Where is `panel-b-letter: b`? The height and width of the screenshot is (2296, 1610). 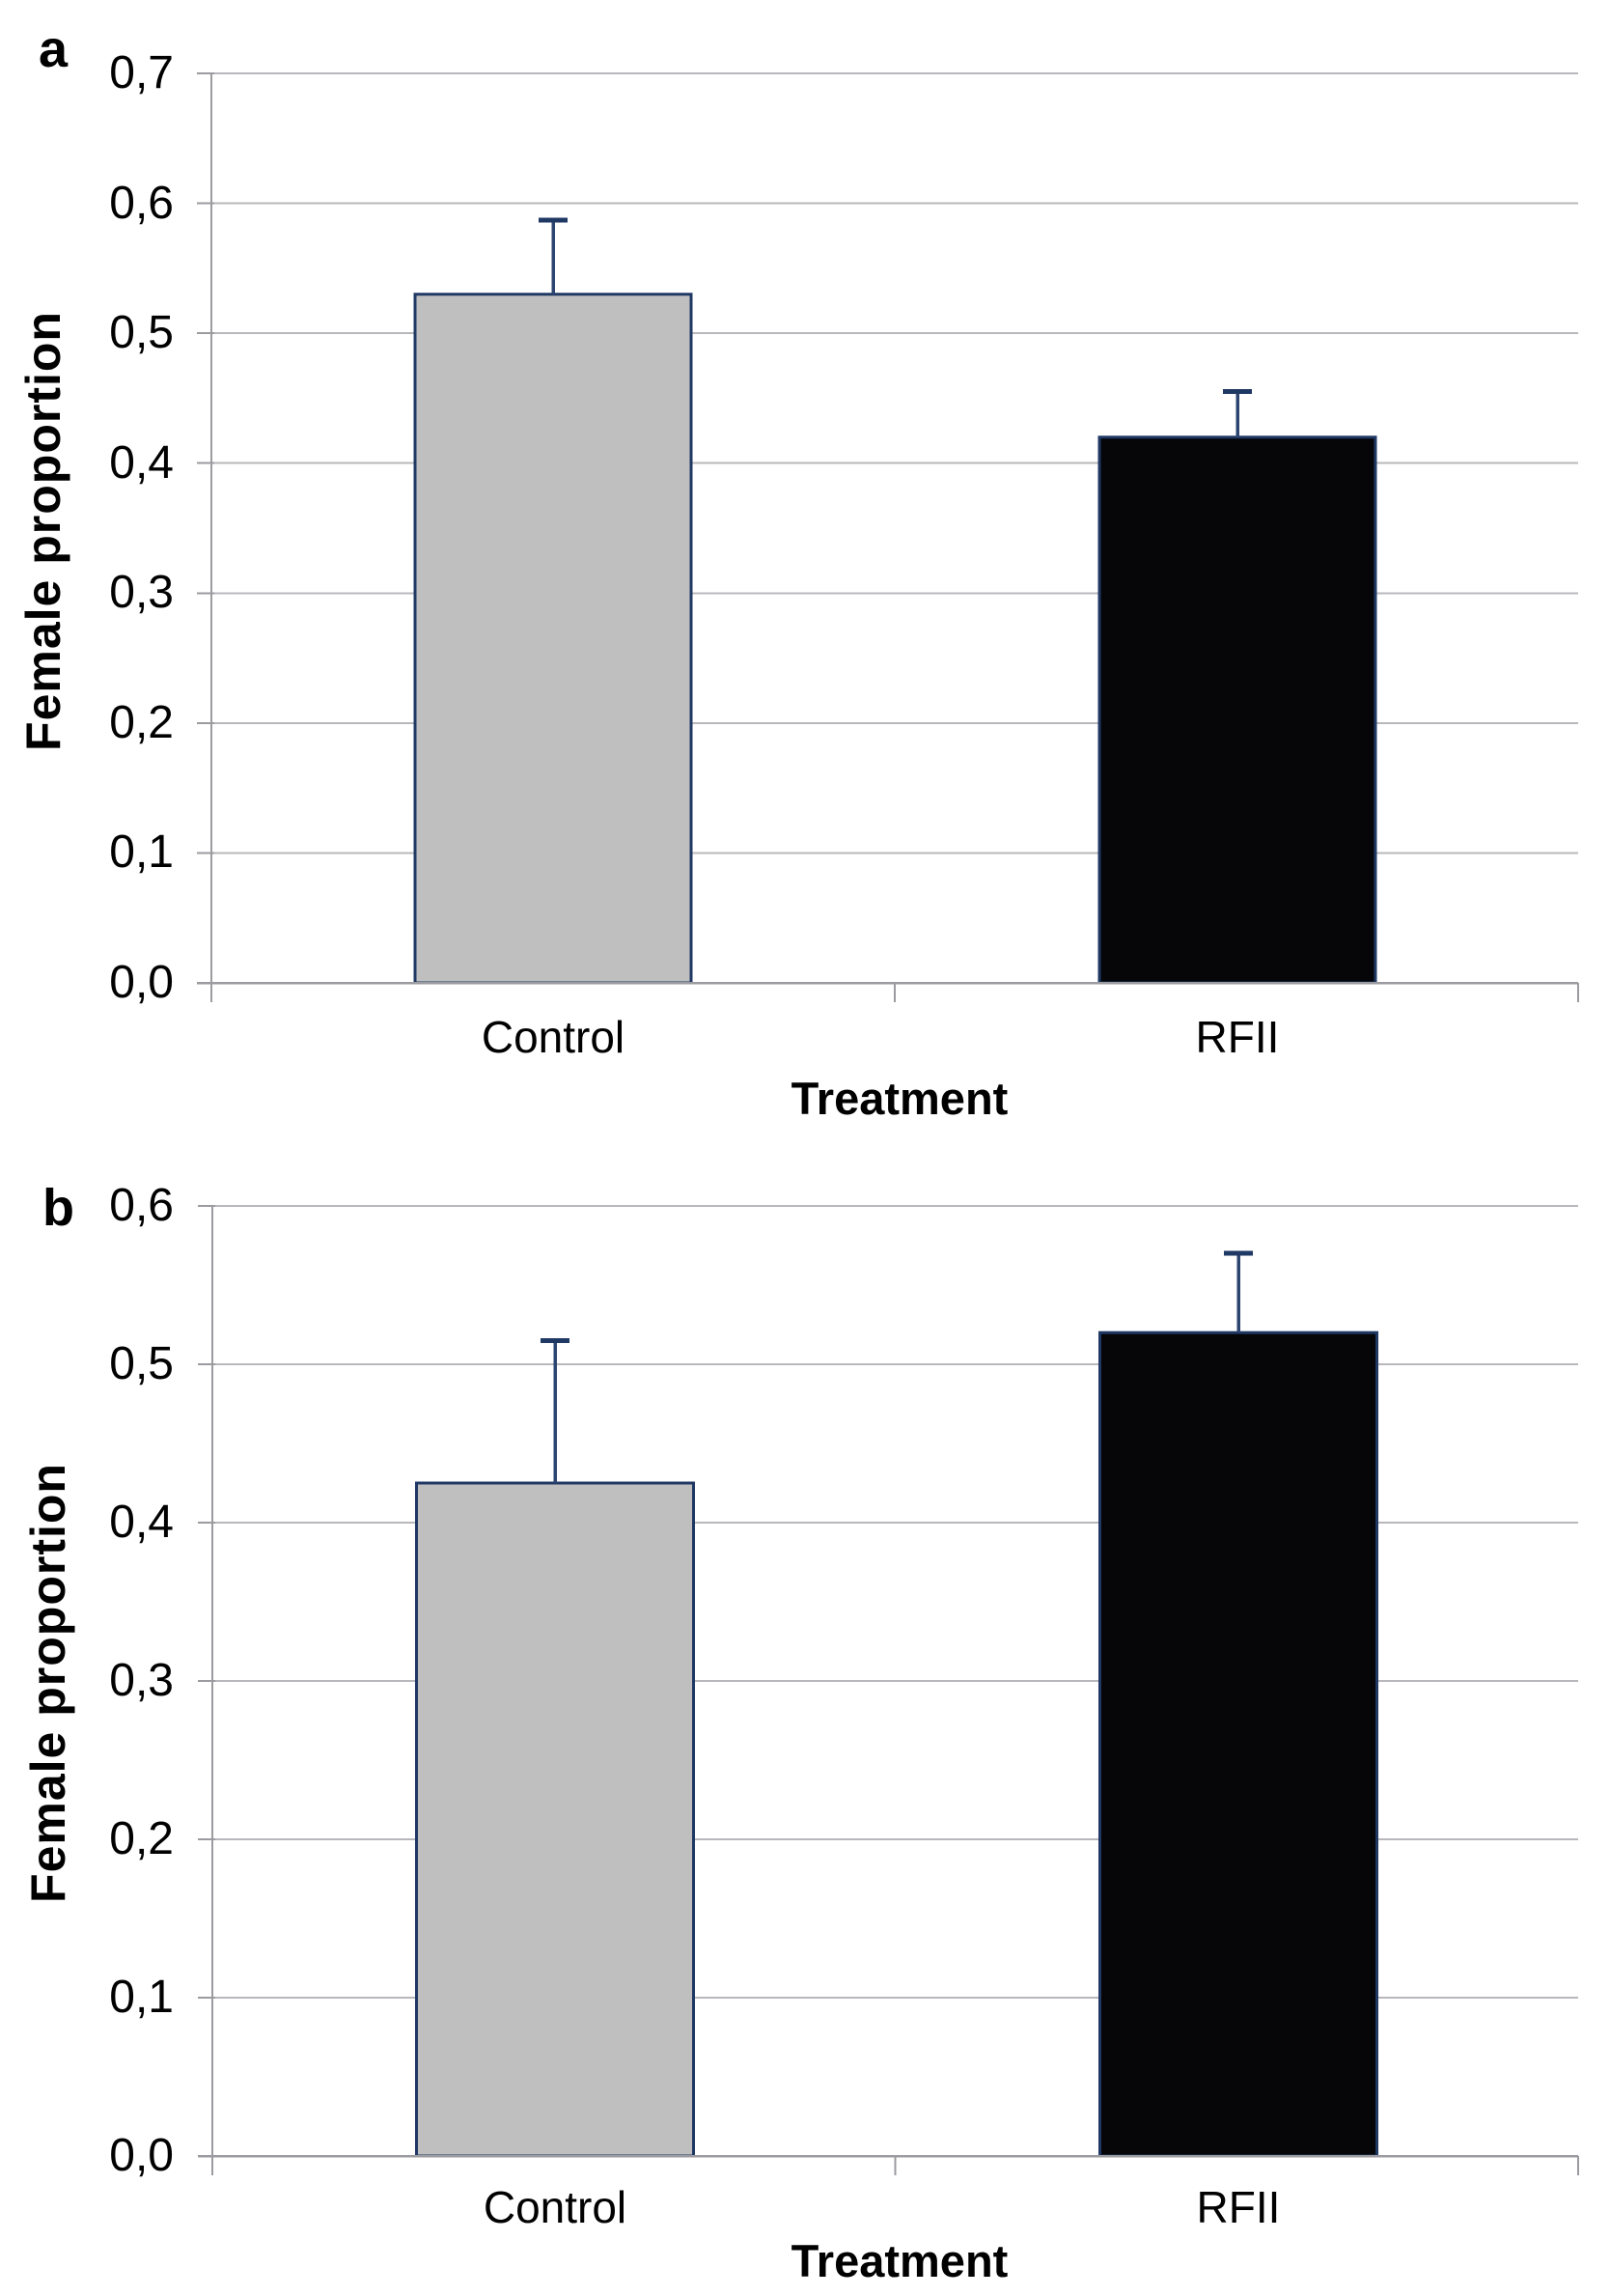
panel-b-letter: b is located at coordinates (58, 1208).